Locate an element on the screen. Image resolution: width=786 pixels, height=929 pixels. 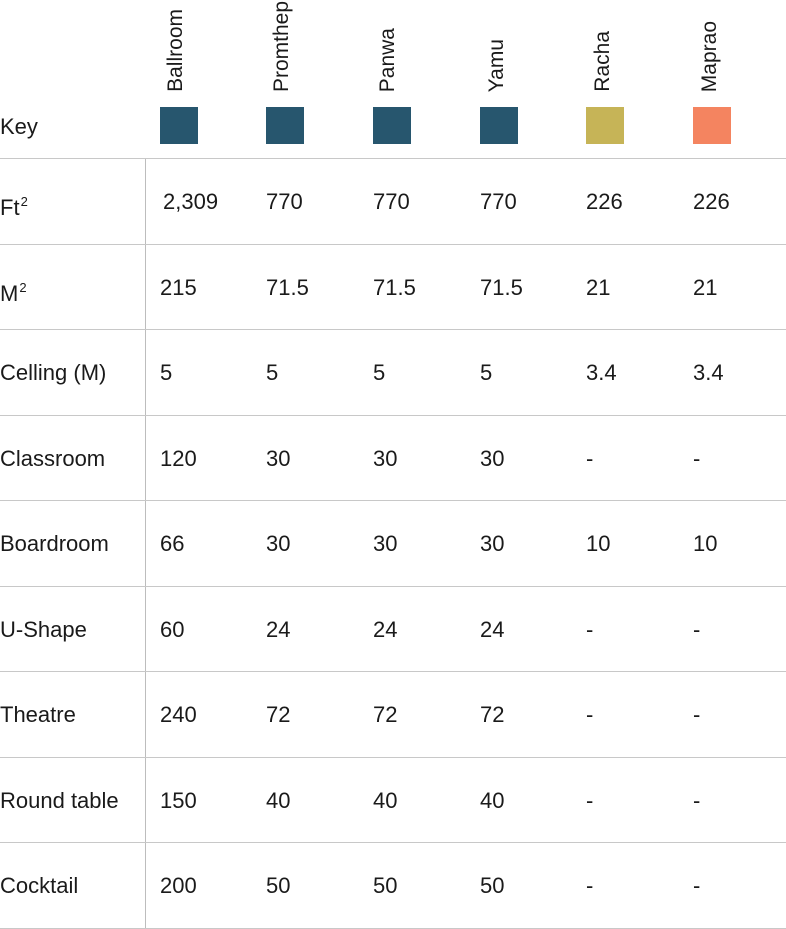
row-label: M2 is located at coordinates (13, 292).